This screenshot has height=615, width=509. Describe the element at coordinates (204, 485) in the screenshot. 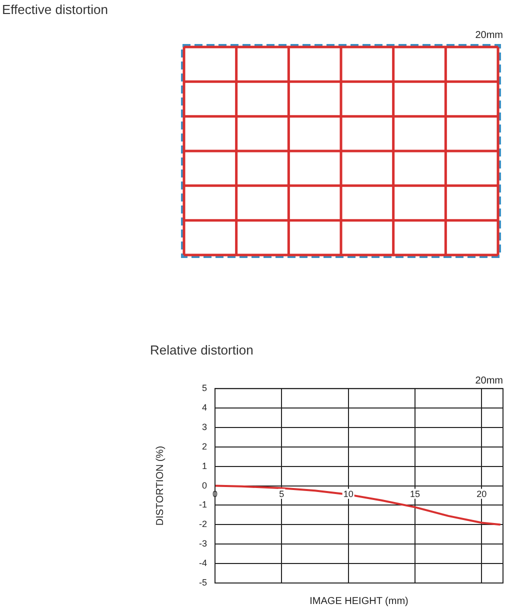

I see `y-tick-label: 0` at that location.